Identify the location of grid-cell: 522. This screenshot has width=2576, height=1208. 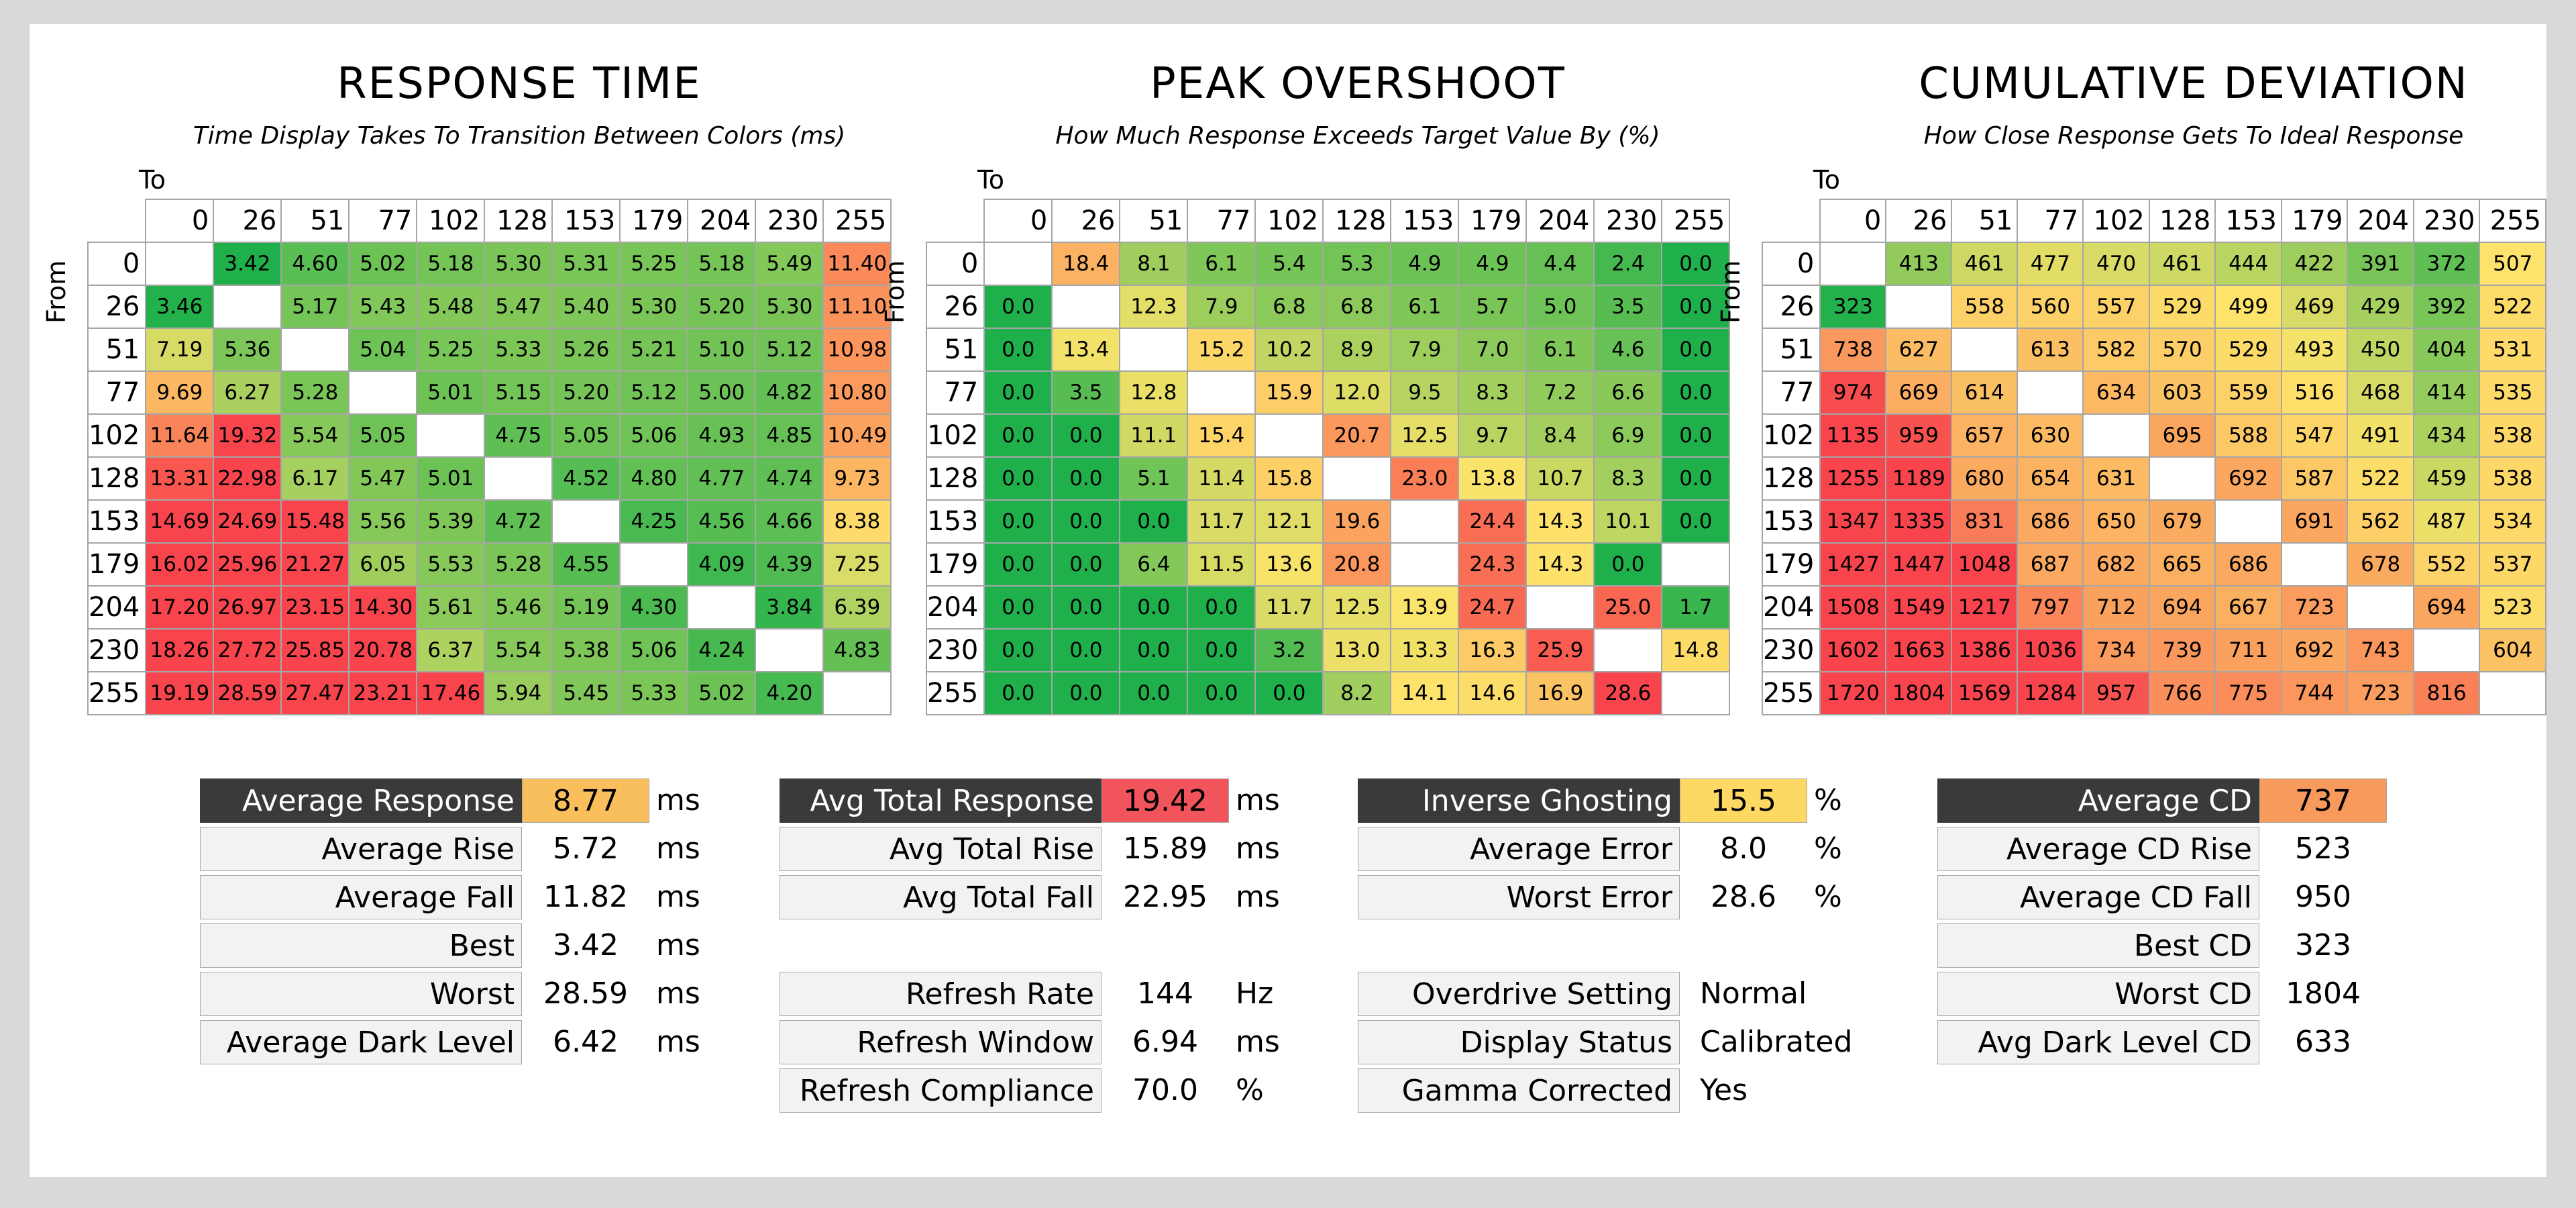
(2380, 478).